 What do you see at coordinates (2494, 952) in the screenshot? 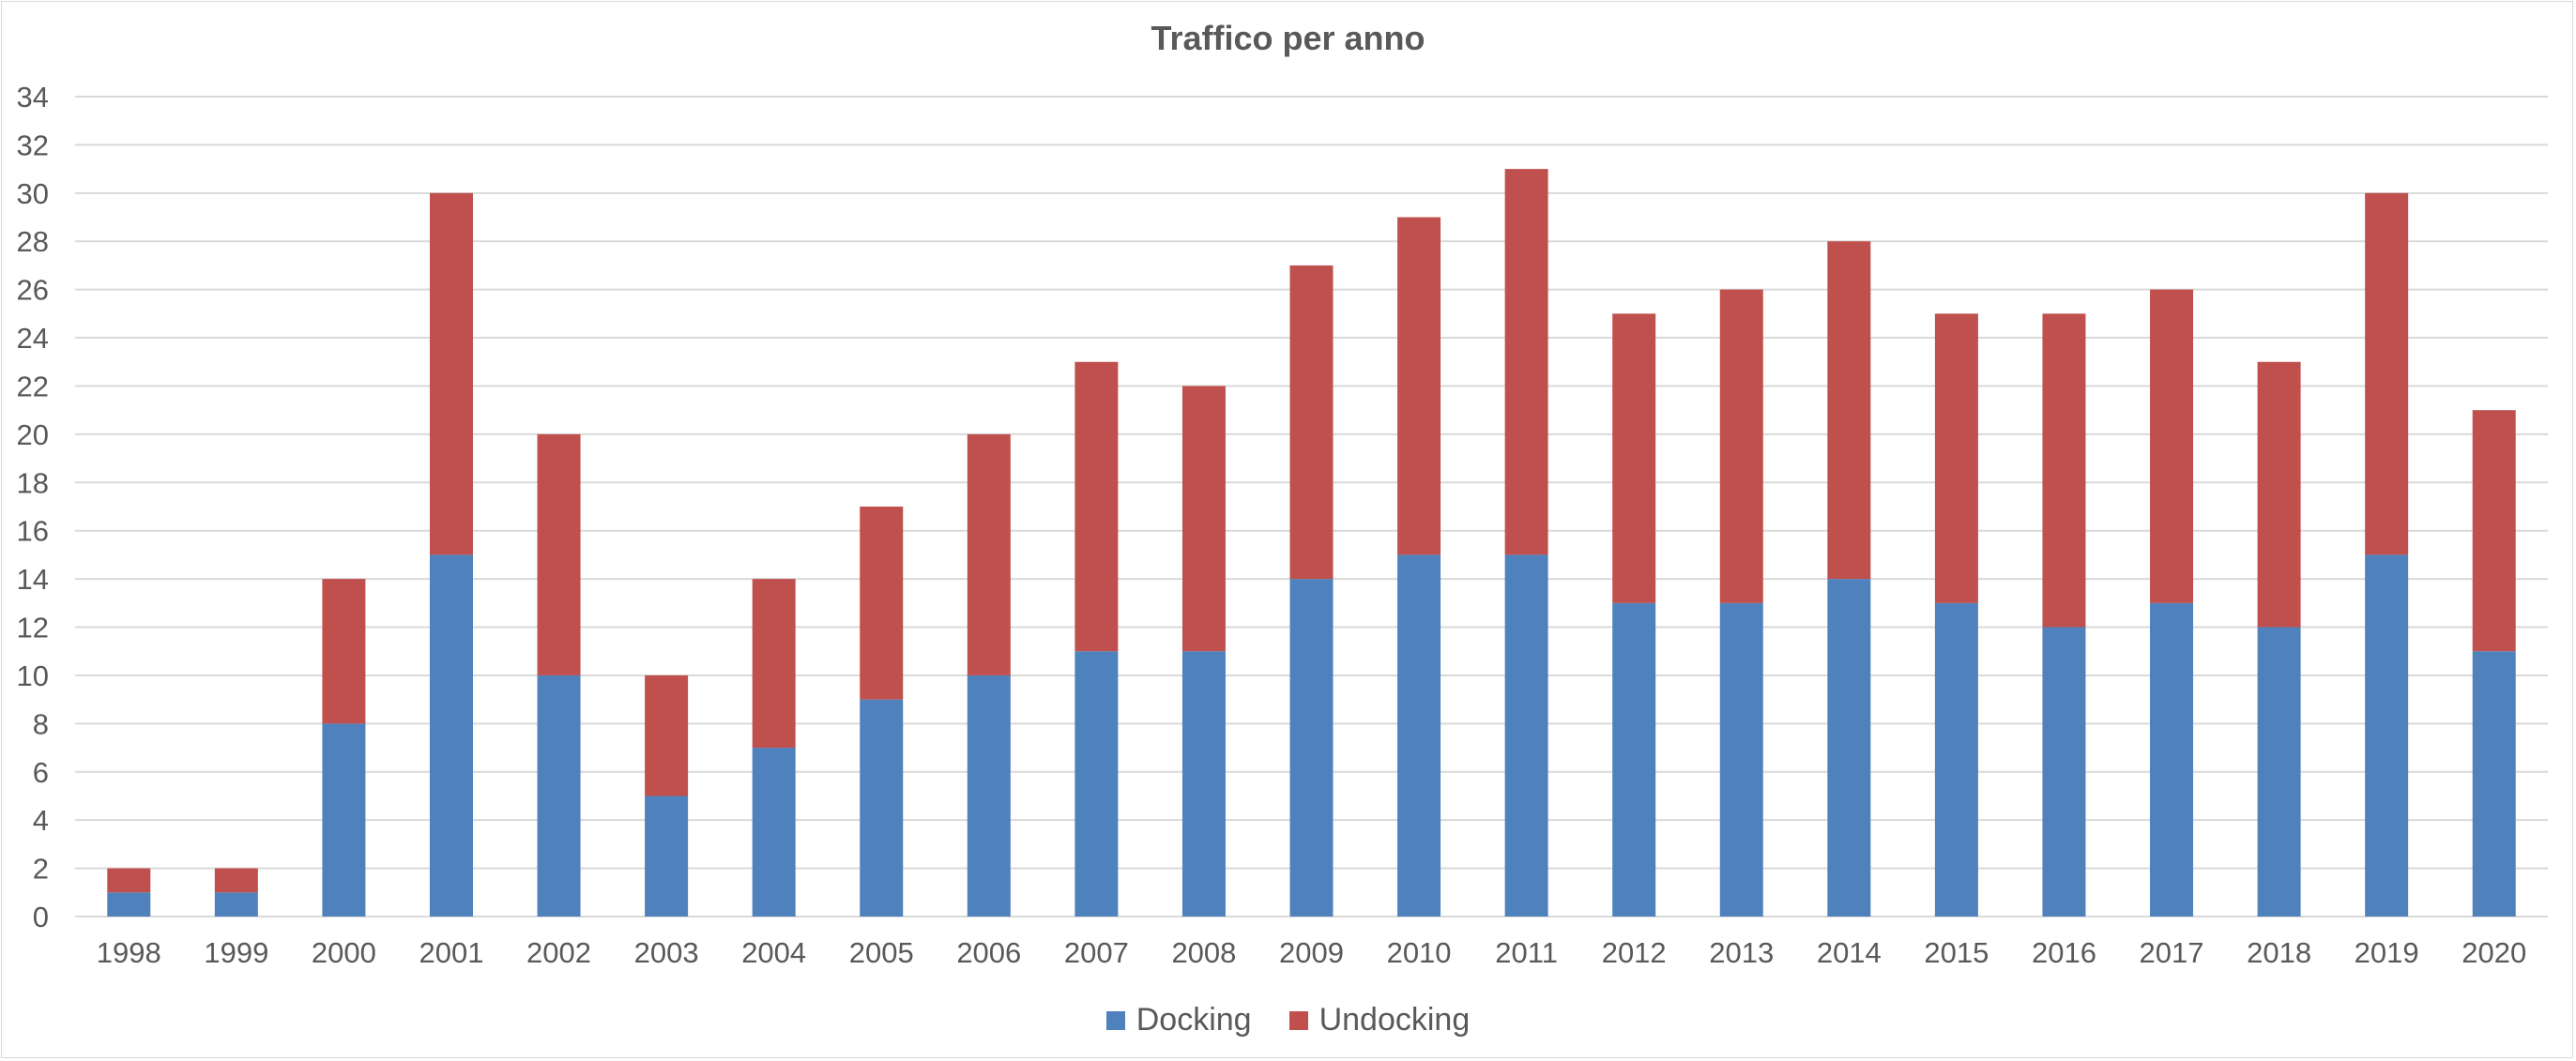
I see `x-tick-label: 2020` at bounding box center [2494, 952].